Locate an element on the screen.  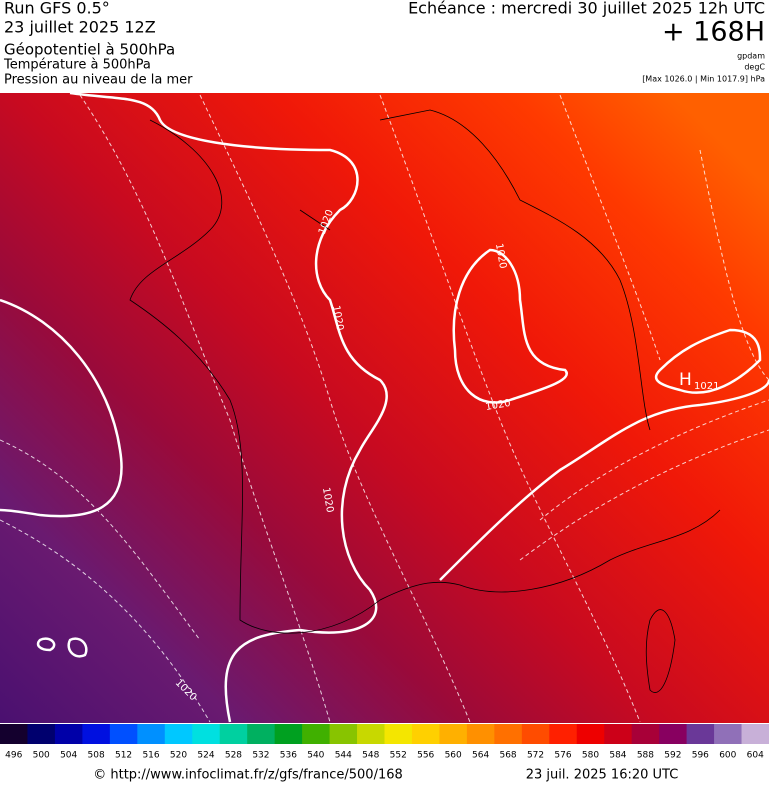
legend-label: 568 is located at coordinates (507, 756).